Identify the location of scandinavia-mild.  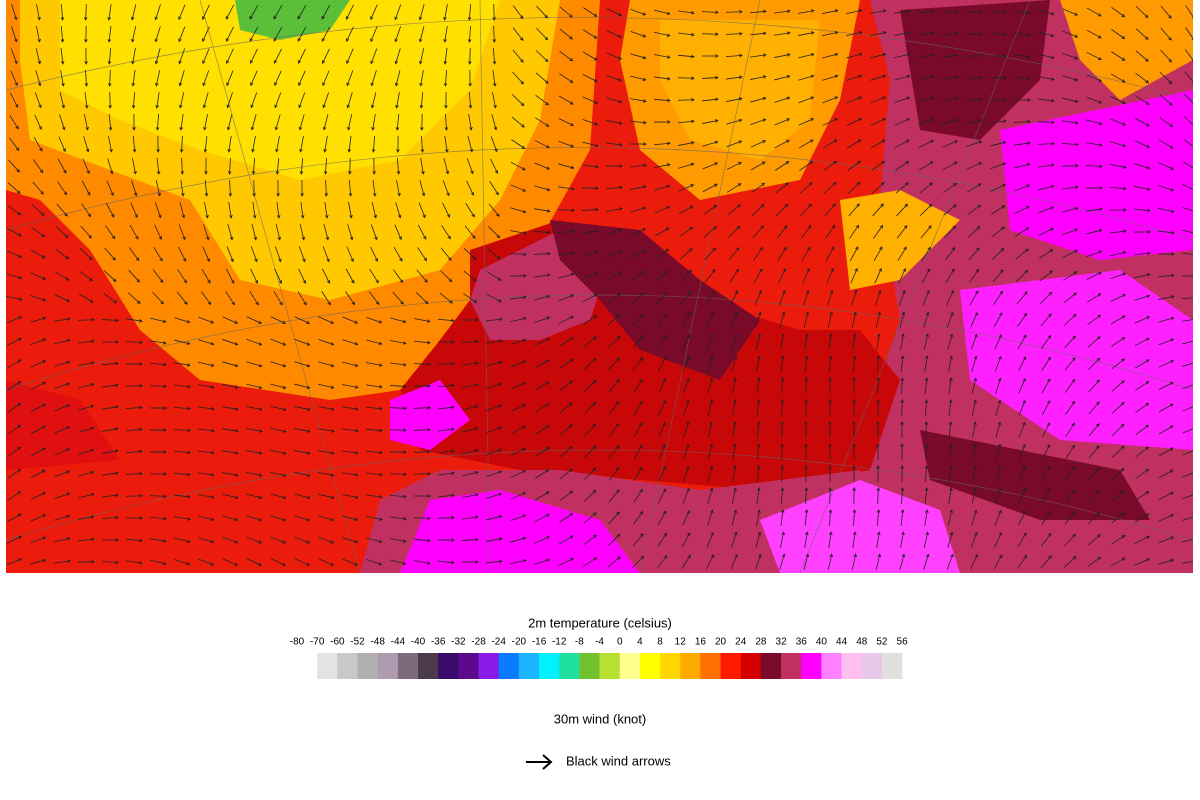
(740, 90).